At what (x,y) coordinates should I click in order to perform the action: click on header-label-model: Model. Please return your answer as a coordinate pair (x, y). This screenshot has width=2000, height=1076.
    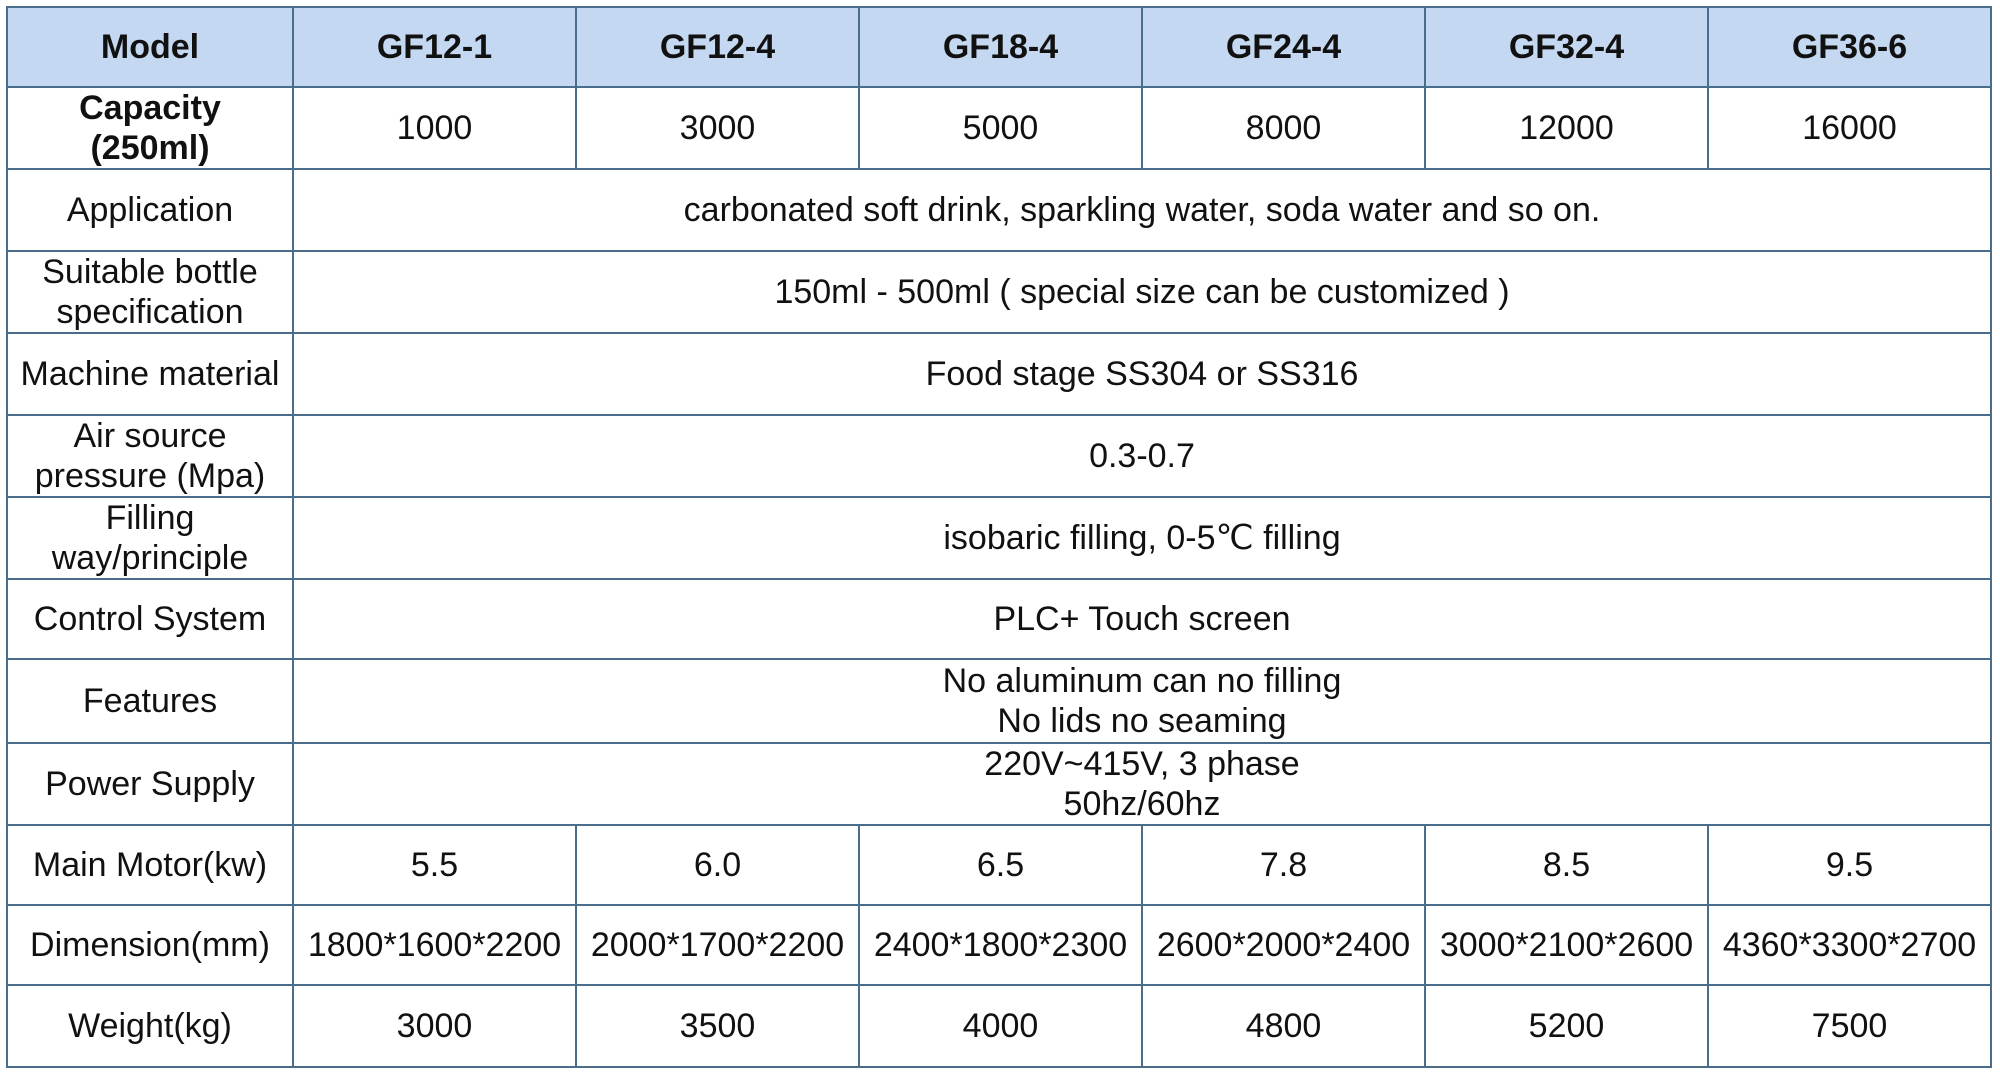
    Looking at the image, I should click on (150, 47).